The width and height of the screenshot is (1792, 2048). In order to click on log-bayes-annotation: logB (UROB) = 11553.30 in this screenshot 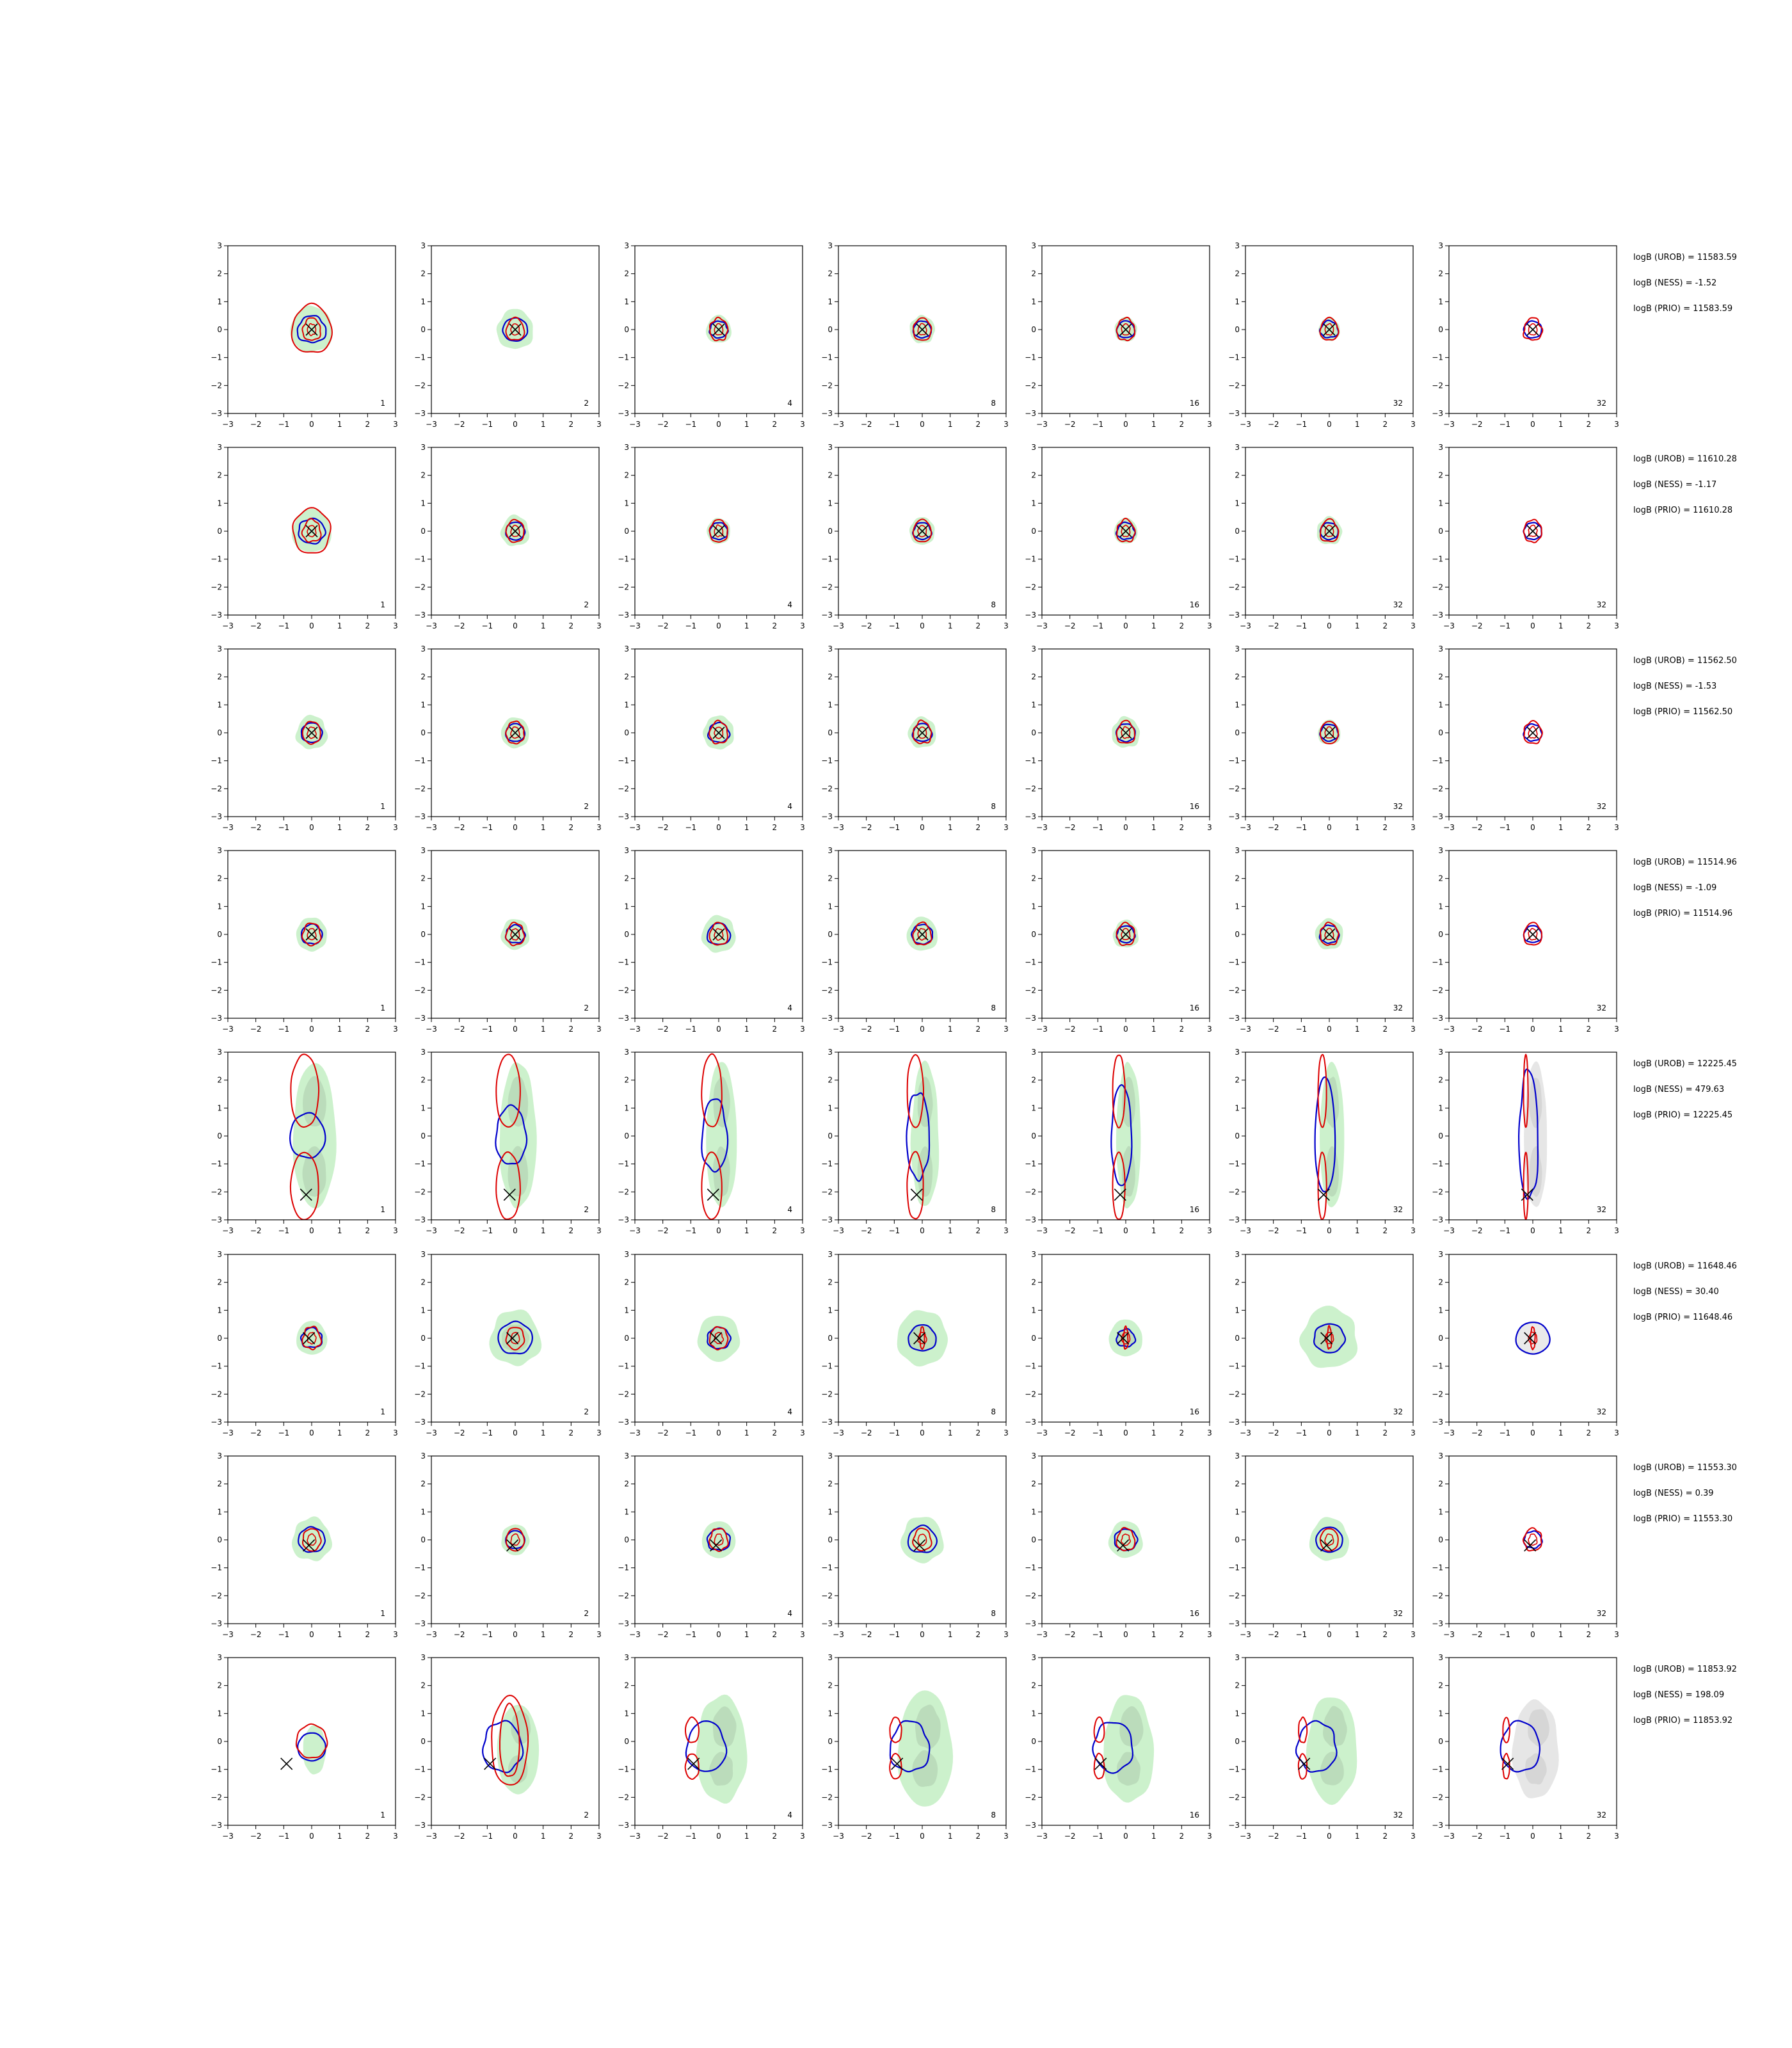, I will do `click(1685, 1468)`.